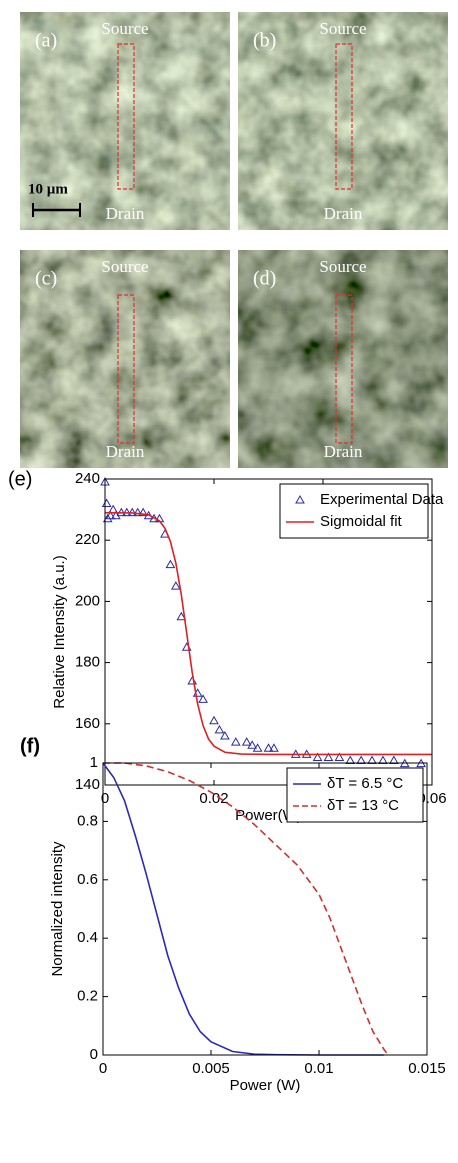 The width and height of the screenshot is (458, 1163). What do you see at coordinates (264, 41) in the screenshot?
I see `panel-label: (b)` at bounding box center [264, 41].